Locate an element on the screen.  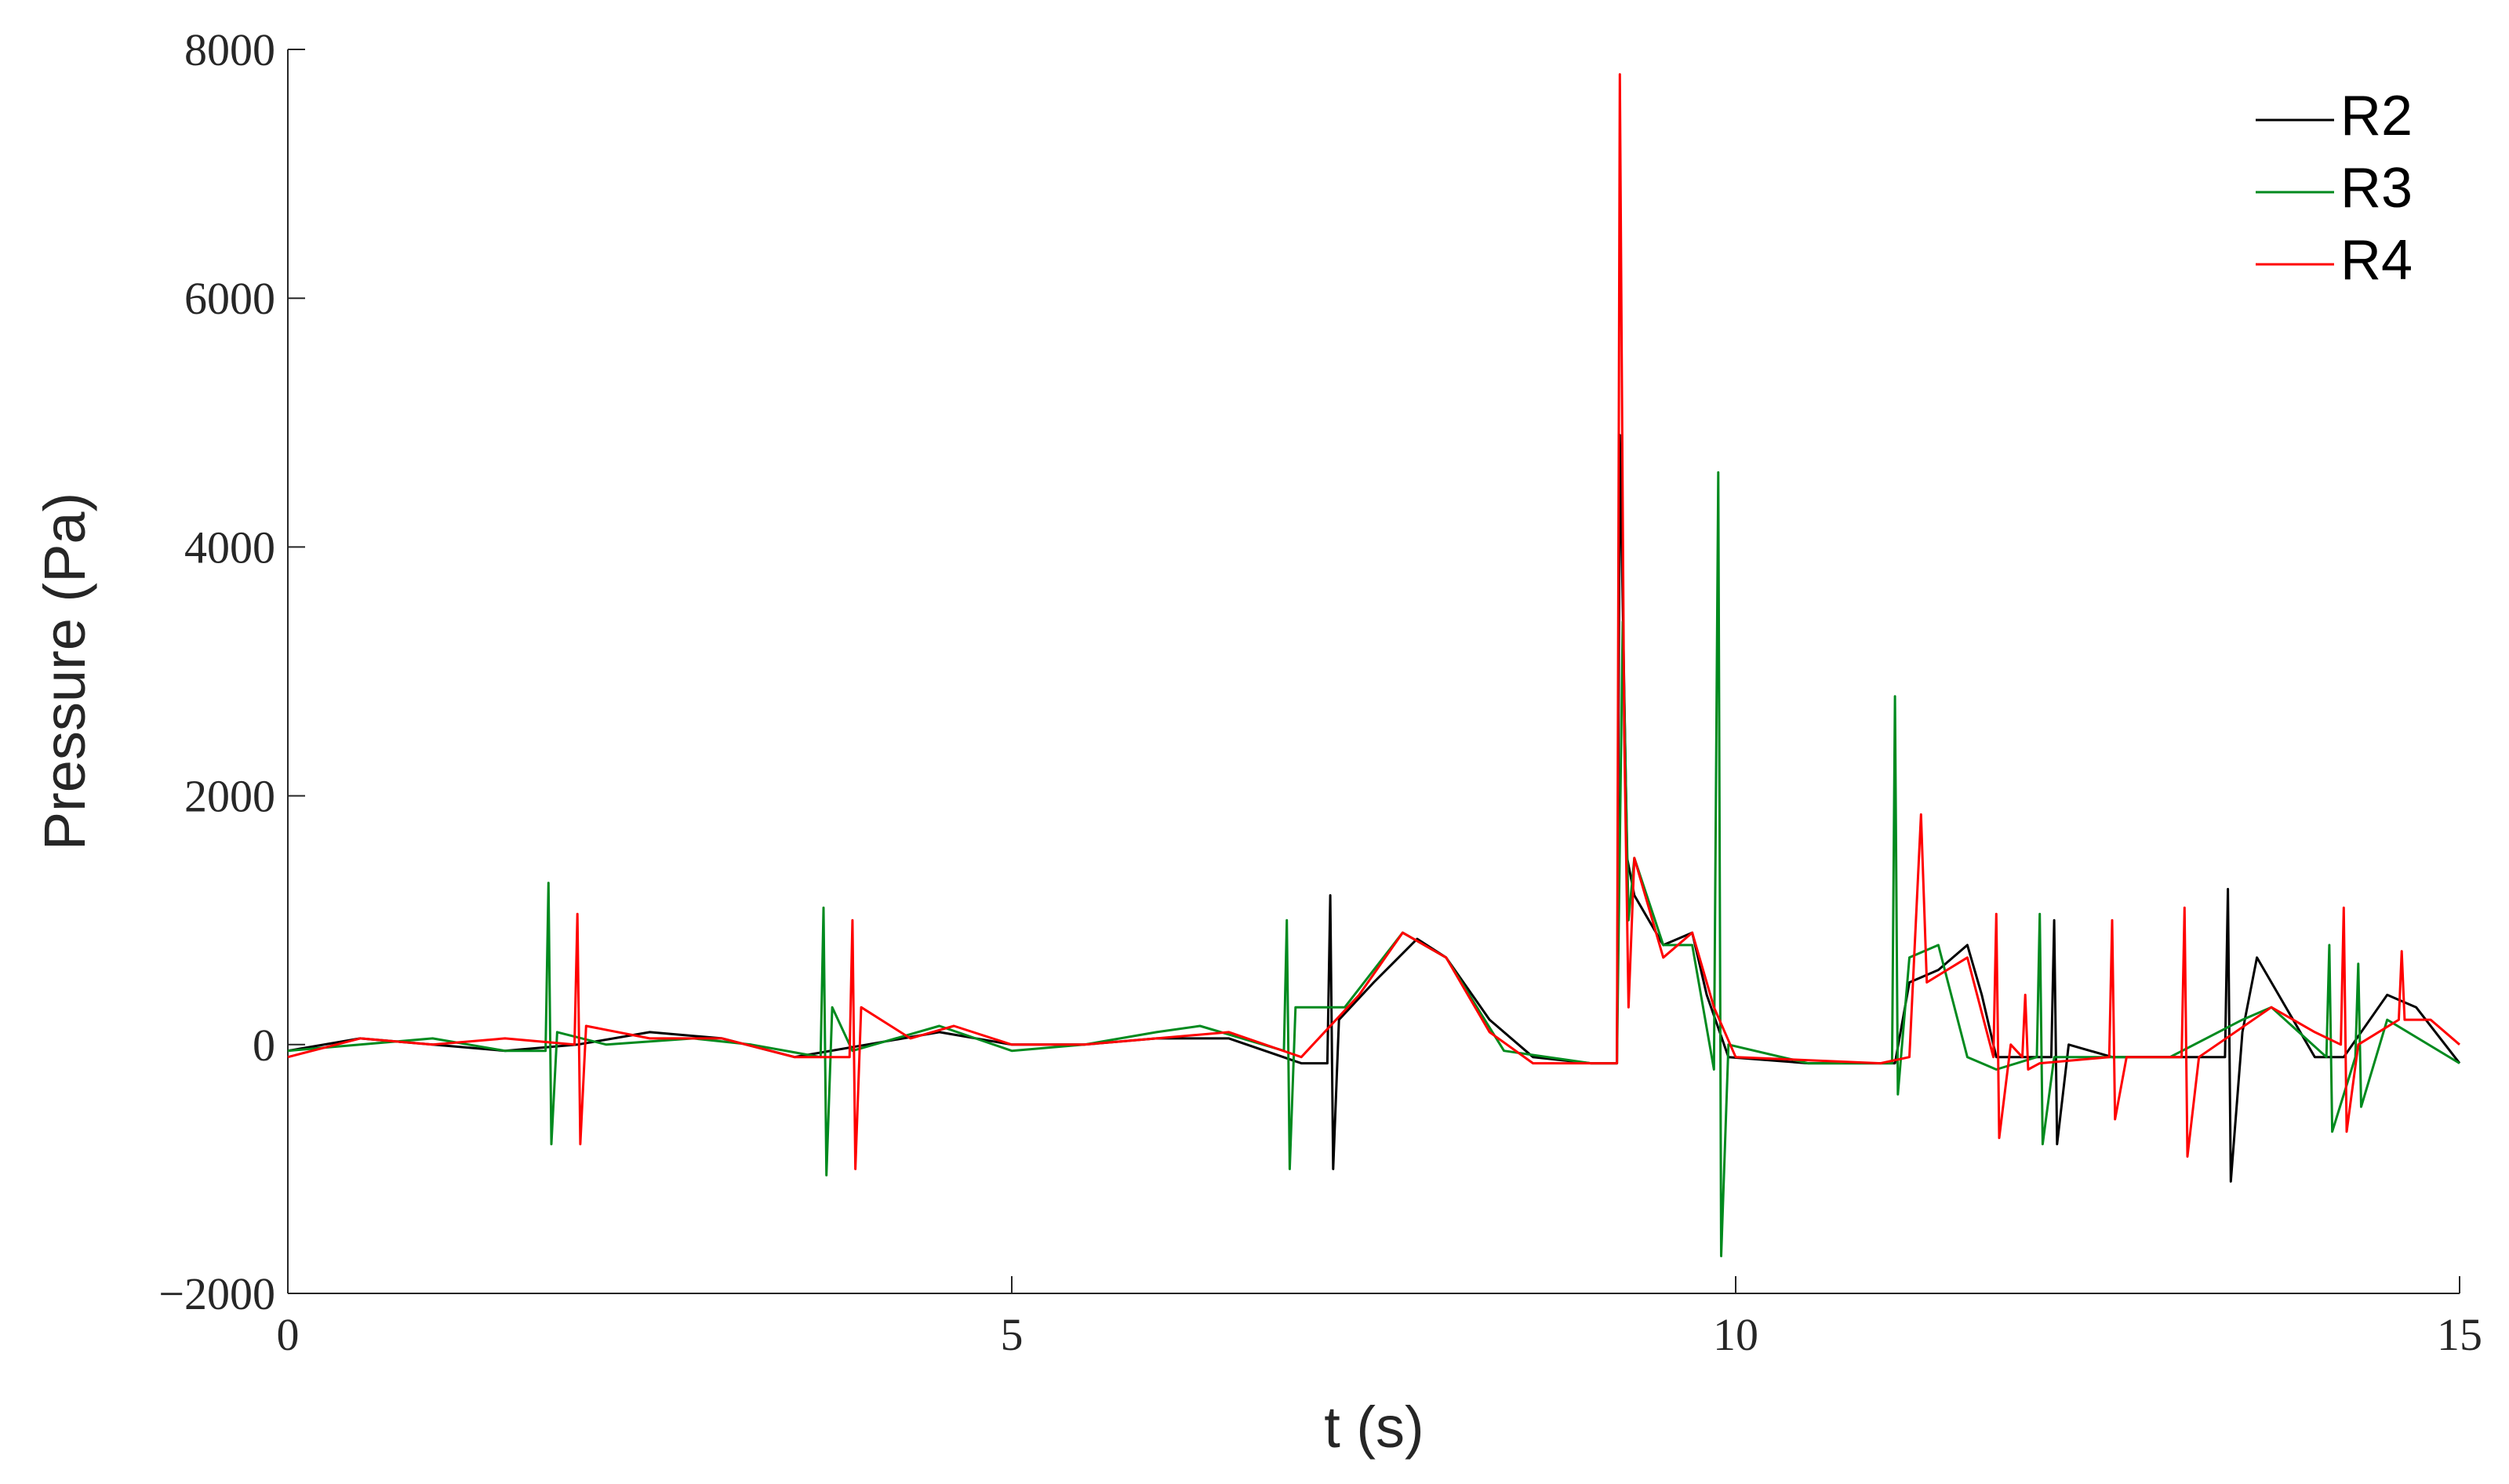
x-tick-label: 15 is located at coordinates (2459, 1334).